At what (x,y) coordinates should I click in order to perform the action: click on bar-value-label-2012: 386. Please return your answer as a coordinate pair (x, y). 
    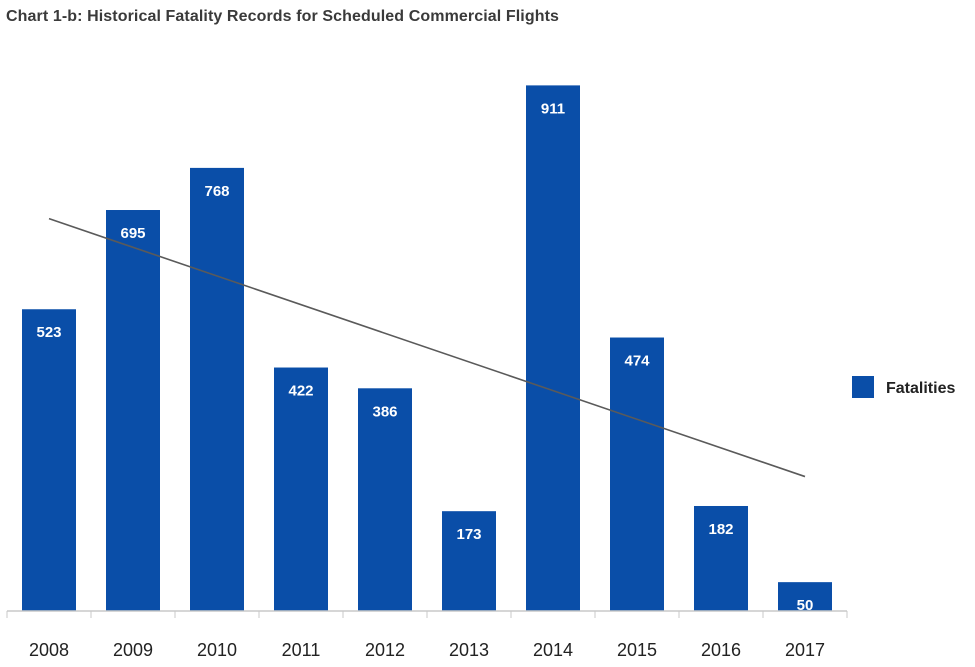
    Looking at the image, I should click on (384, 411).